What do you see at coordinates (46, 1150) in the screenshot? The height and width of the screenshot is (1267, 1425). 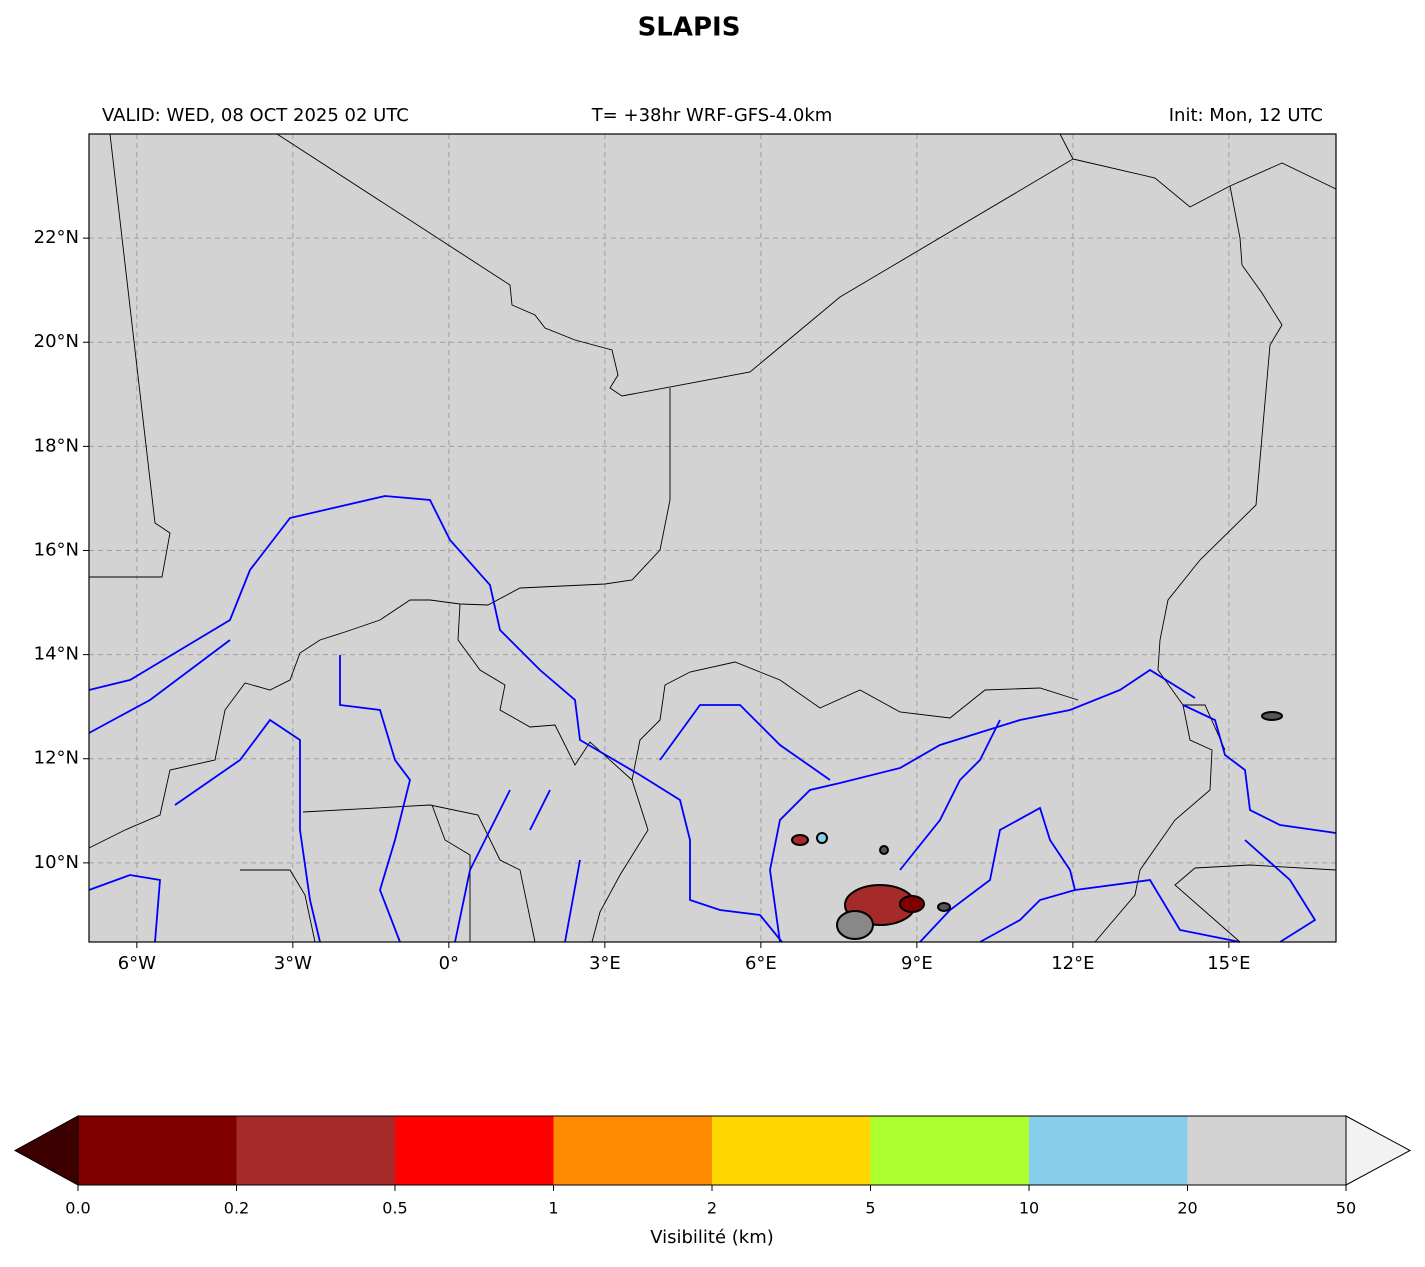 I see `colorbar-extend-min` at bounding box center [46, 1150].